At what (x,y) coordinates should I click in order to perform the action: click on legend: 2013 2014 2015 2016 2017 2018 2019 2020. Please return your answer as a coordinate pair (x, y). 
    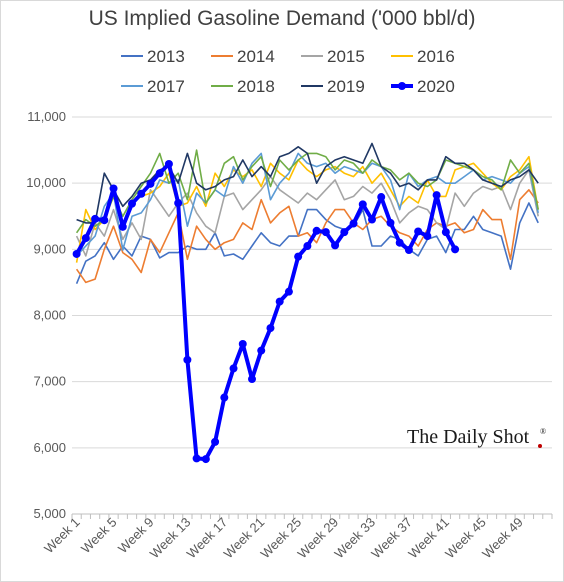
    Looking at the image, I should click on (288, 71).